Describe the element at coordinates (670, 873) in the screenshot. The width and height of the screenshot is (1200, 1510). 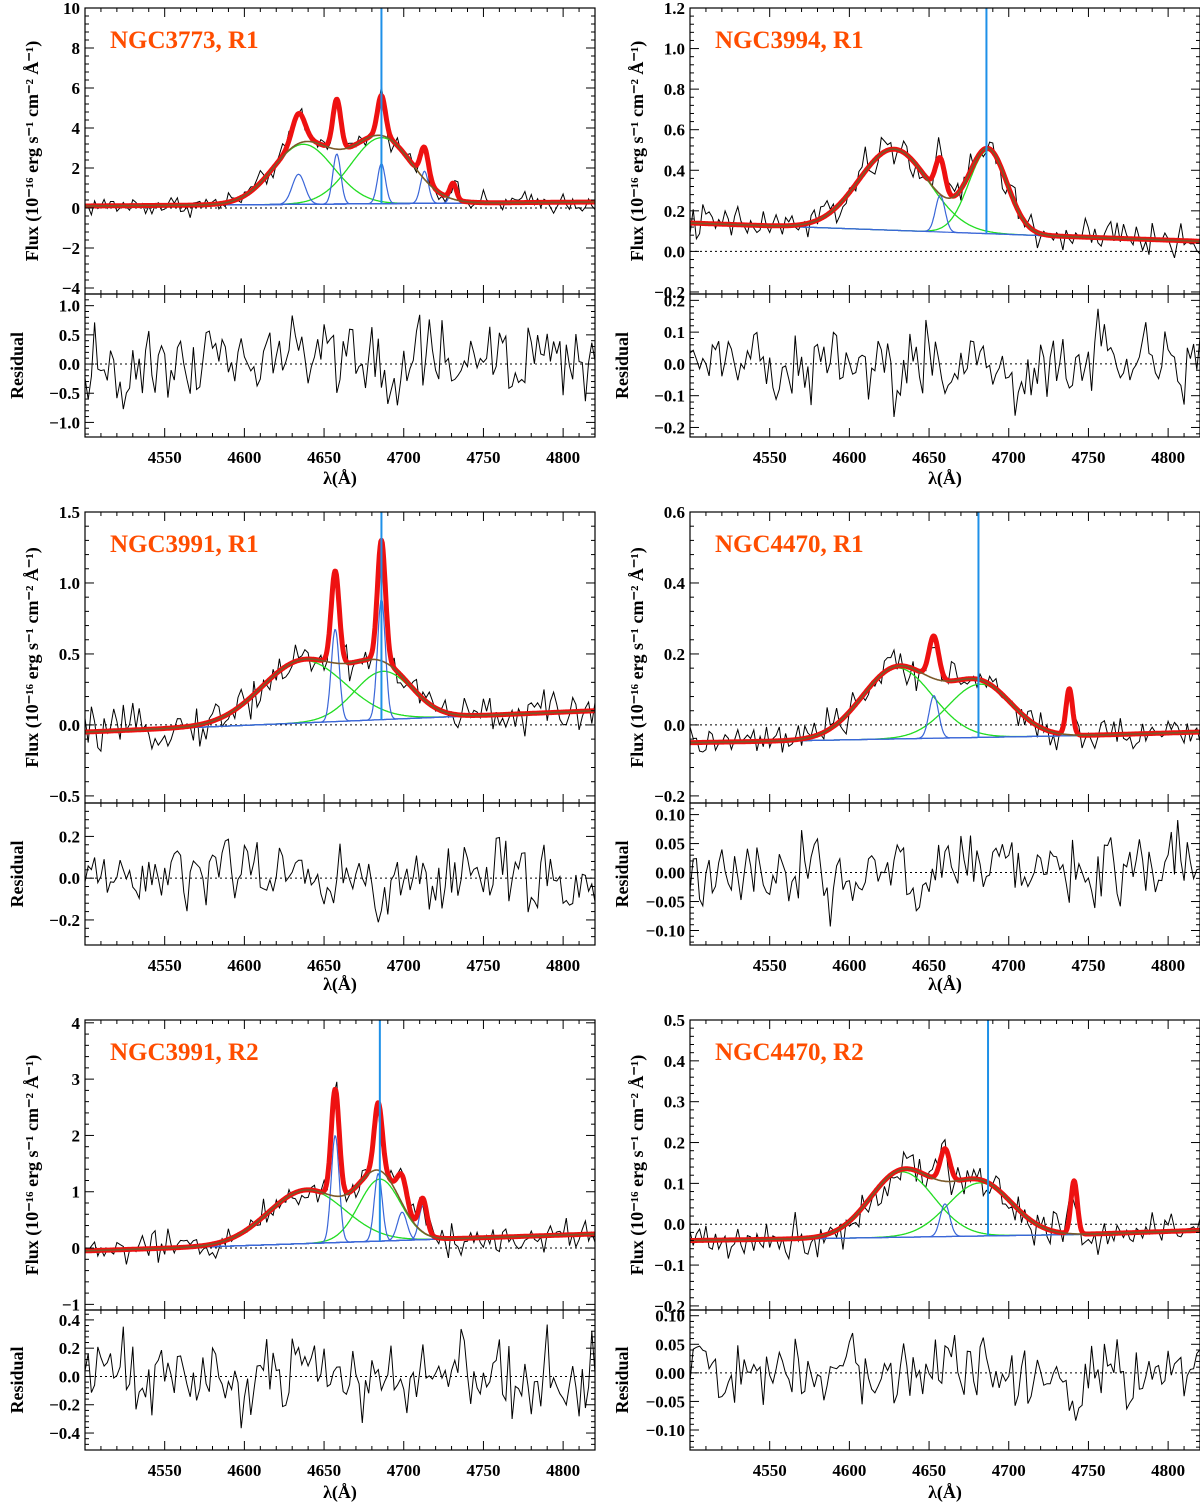
I see `residual-tick-label: 0.00` at that location.